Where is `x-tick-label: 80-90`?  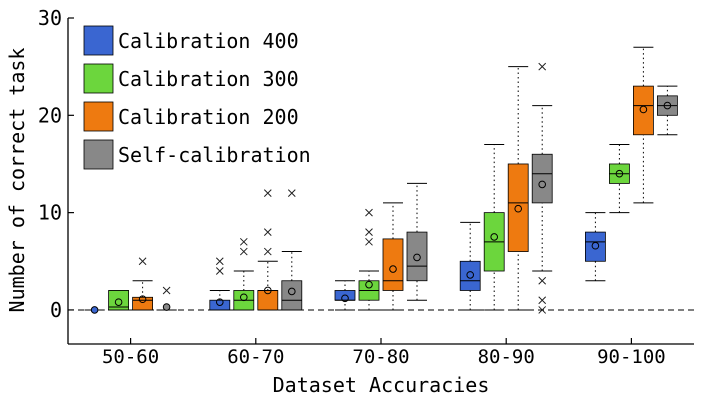
x-tick-label: 80-90 is located at coordinates (506, 357).